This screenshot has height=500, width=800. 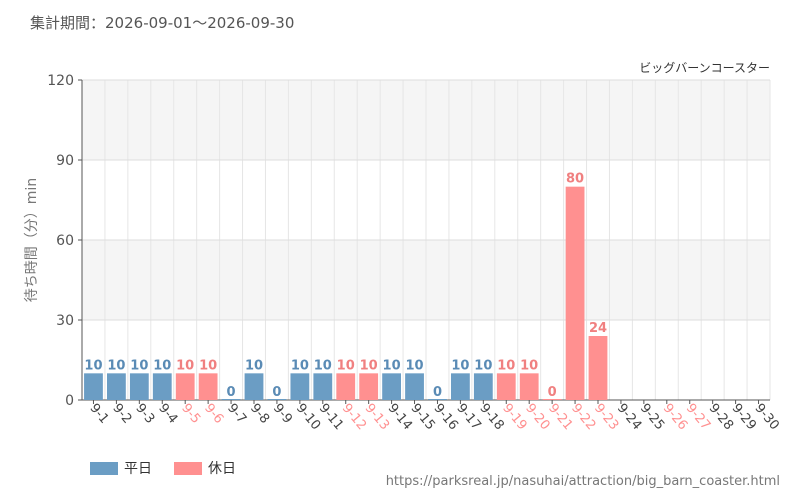 I want to click on y-tick-label: 60, so click(x=65, y=241).